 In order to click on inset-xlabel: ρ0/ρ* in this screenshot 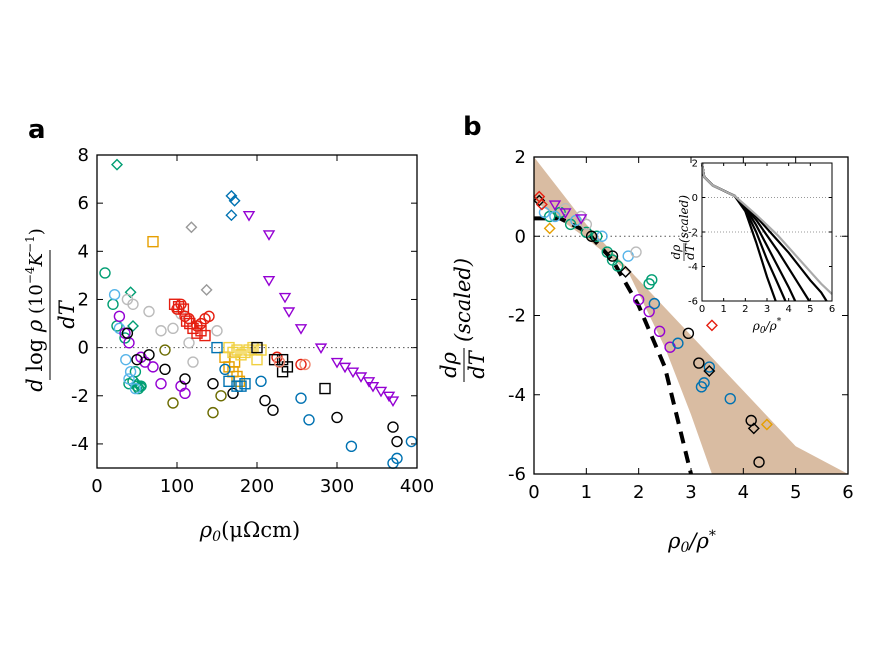, I will do `click(767, 326)`.